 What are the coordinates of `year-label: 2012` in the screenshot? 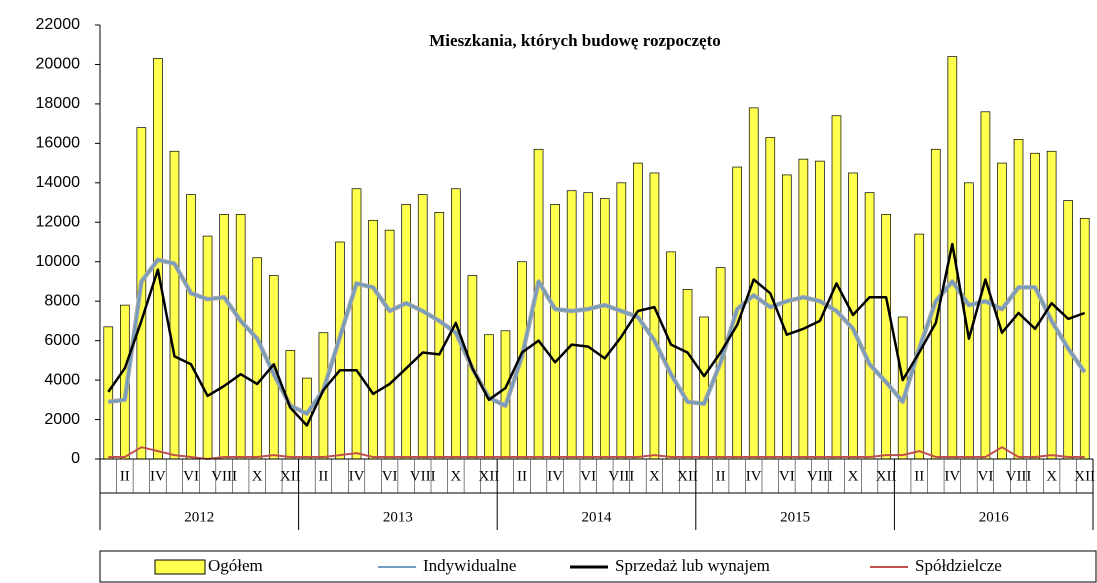 It's located at (199, 517).